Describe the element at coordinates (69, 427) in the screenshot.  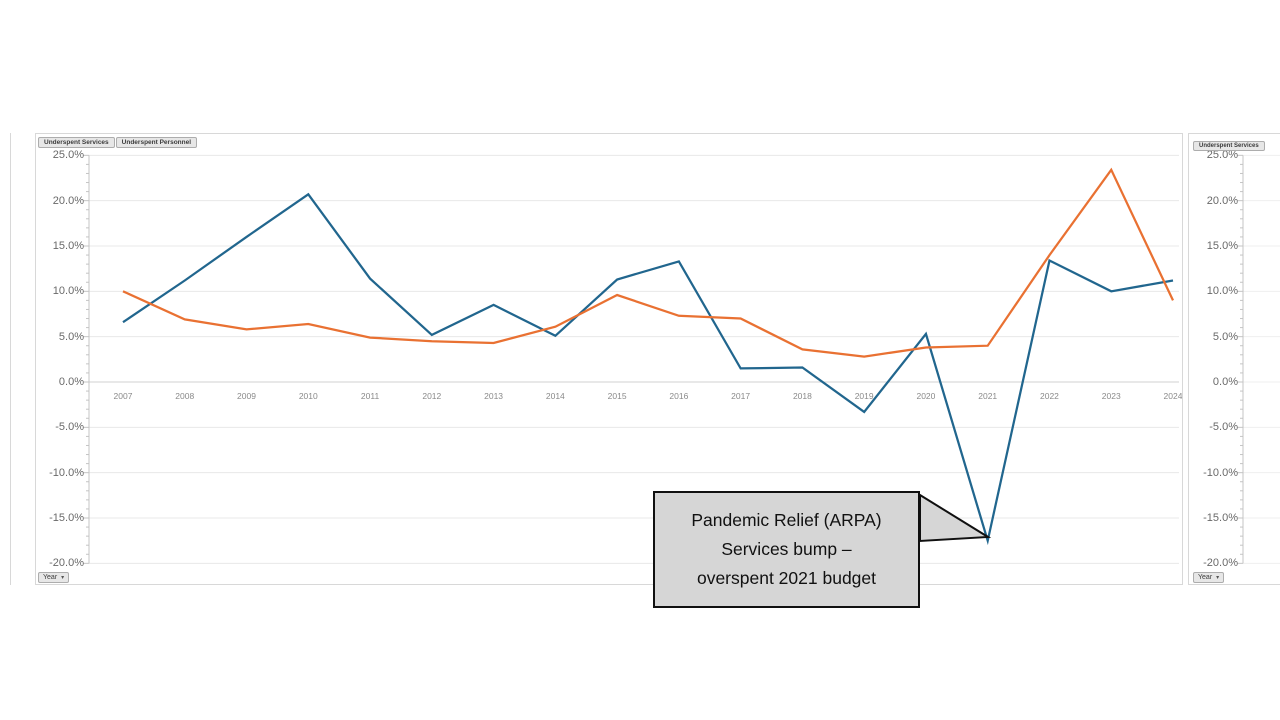
I see `y-axis-label: -5.0%` at that location.